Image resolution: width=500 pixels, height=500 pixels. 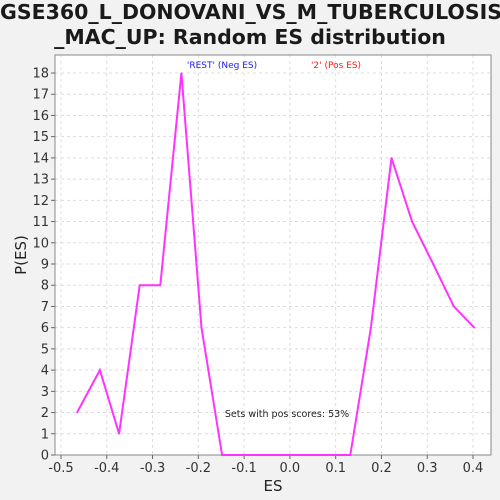 What do you see at coordinates (40, 201) in the screenshot?
I see `y-tick-label: 12` at bounding box center [40, 201].